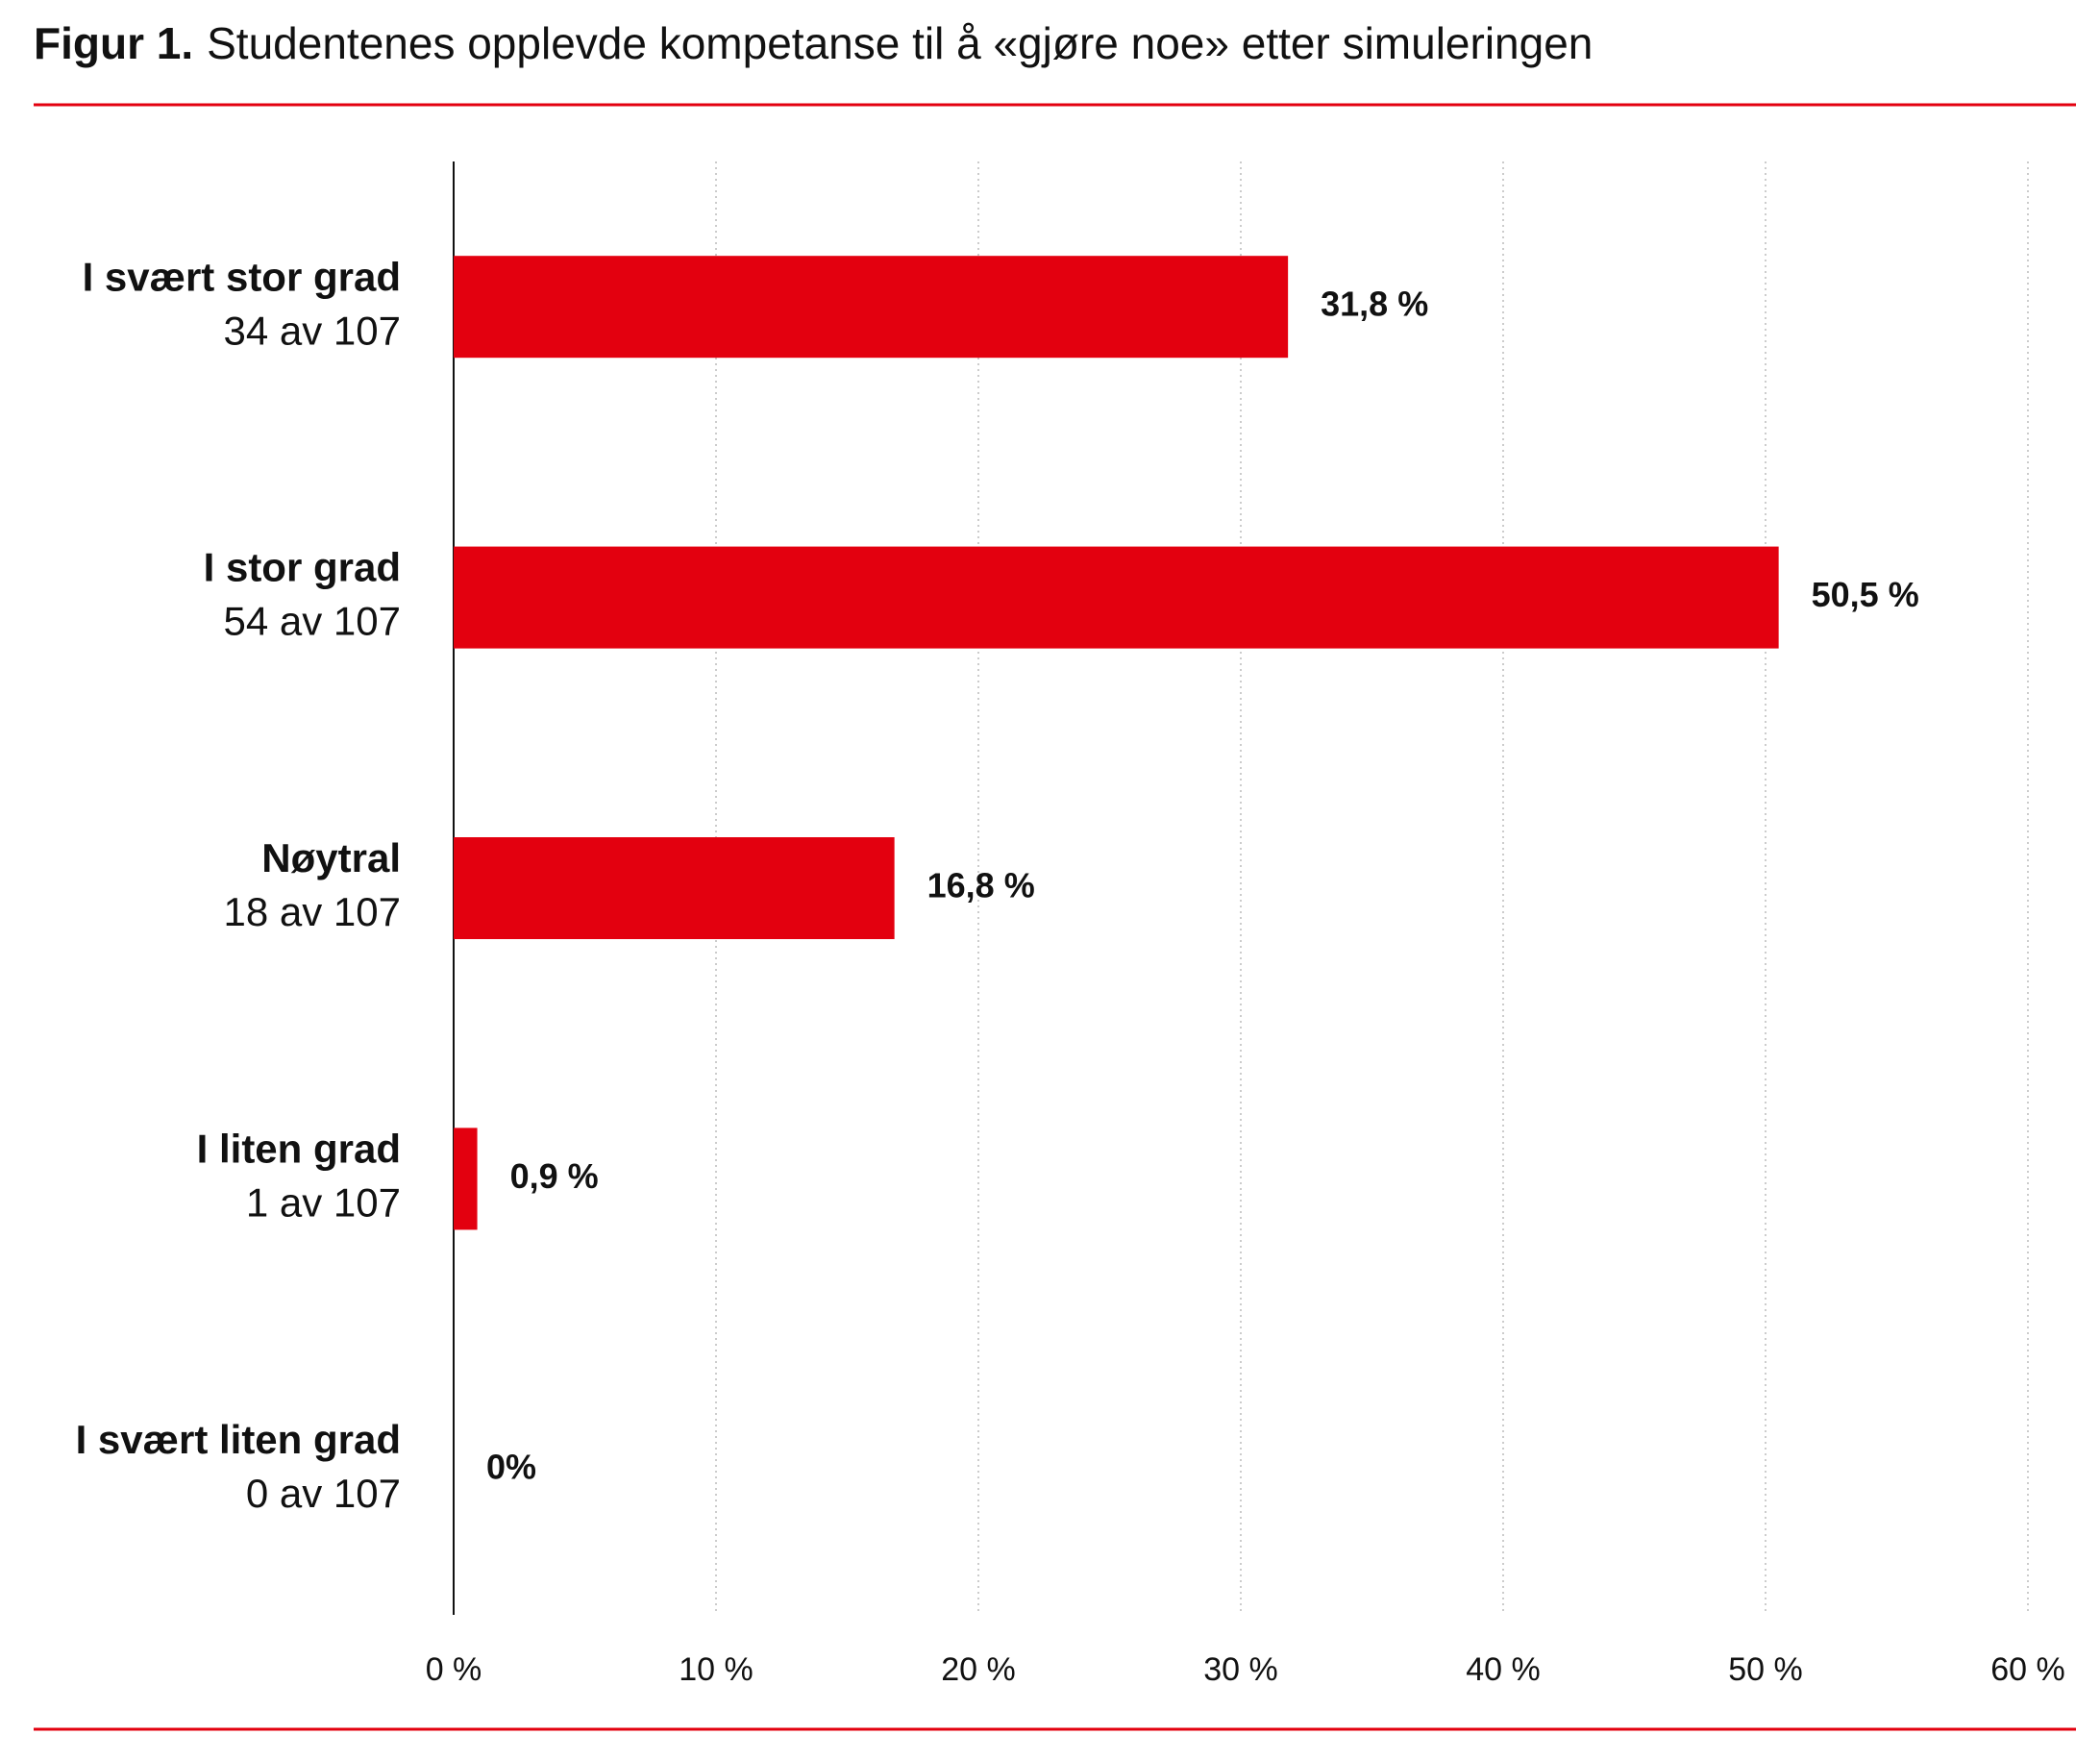  I want to click on x-tick-label: 50 %, so click(1766, 1669).